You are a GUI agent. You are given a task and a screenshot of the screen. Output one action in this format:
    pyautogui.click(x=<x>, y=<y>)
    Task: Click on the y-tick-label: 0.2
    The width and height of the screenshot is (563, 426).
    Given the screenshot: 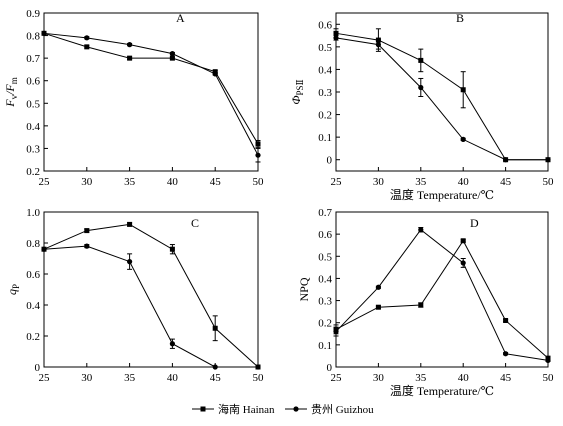 What is the action you would take?
    pyautogui.click(x=33, y=337)
    